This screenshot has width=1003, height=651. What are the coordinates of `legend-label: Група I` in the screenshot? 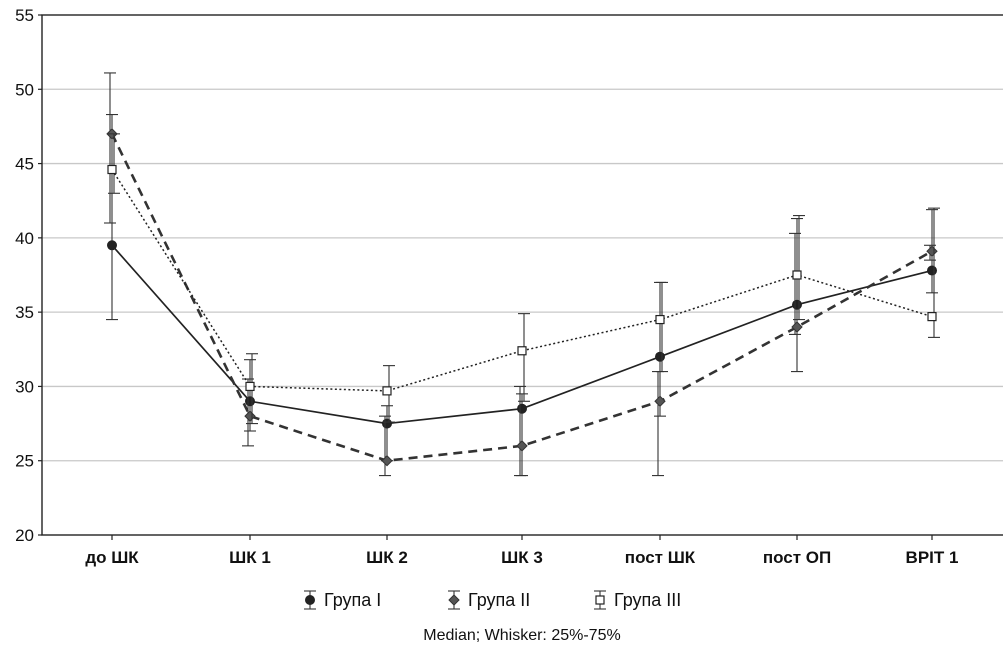 It's located at (352, 600).